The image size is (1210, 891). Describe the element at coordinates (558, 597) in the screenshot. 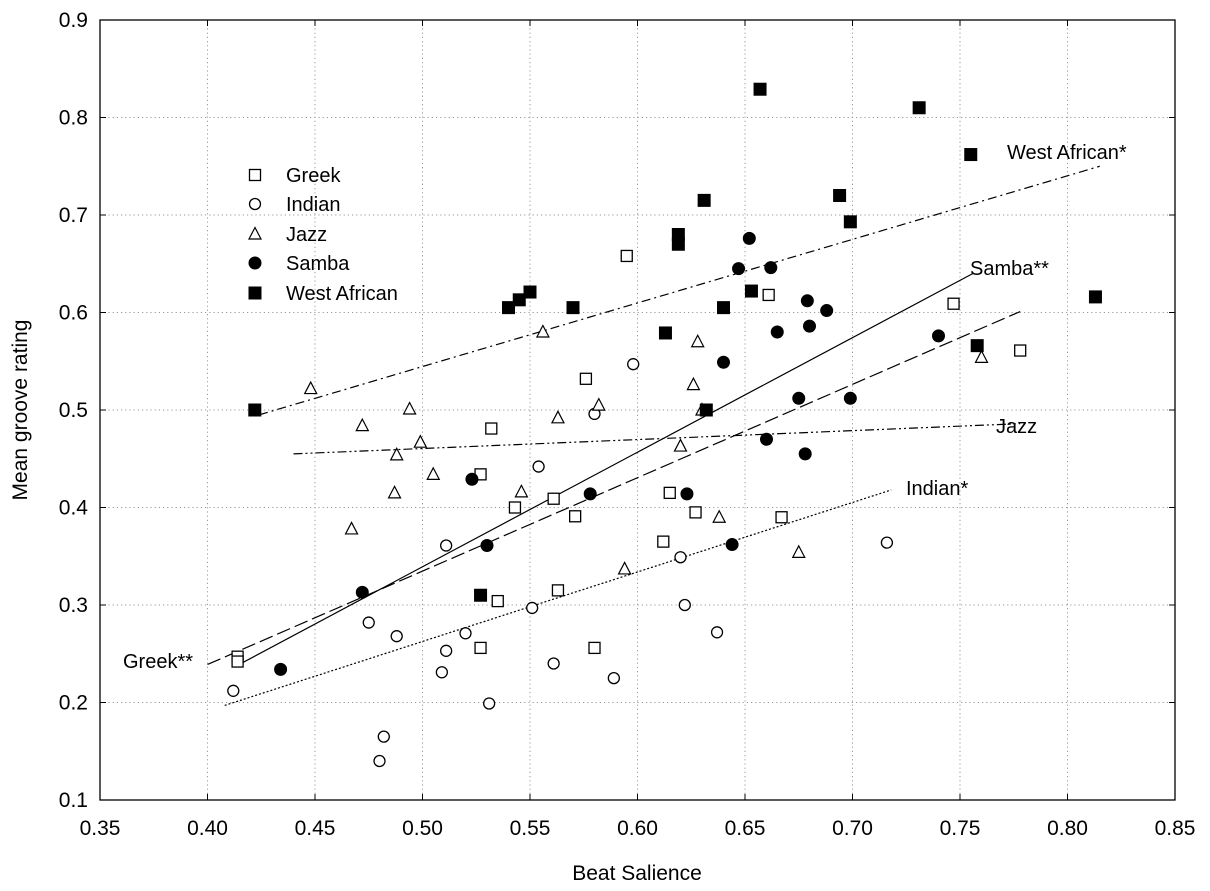

I see `regression-line-indian` at that location.